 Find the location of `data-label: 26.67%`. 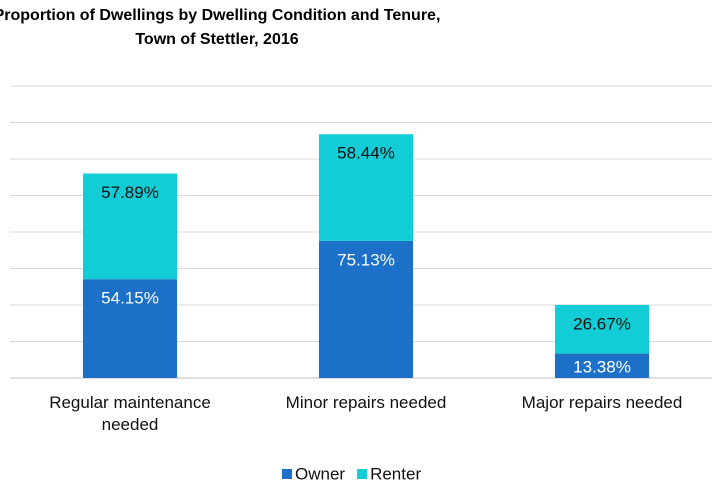

data-label: 26.67% is located at coordinates (602, 323).